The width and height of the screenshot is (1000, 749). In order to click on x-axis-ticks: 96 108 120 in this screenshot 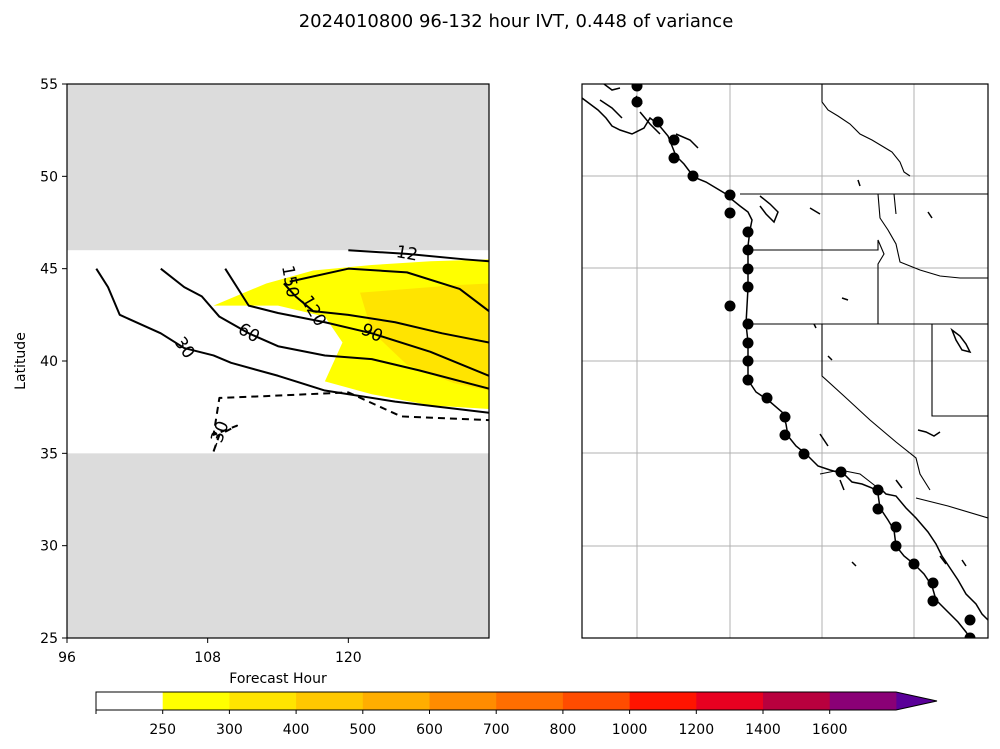, I will do `click(210, 652)`.